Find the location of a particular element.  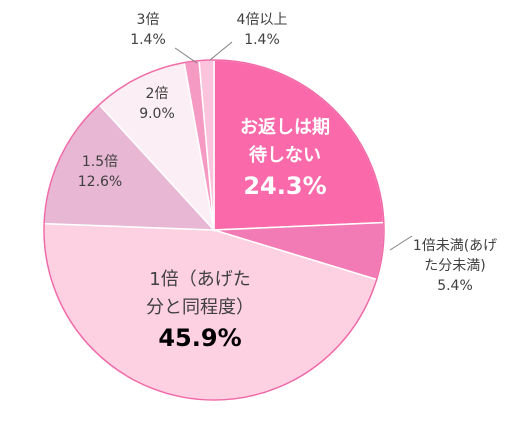

category-label: 1倍（あげた分と同程度） is located at coordinates (200, 293).